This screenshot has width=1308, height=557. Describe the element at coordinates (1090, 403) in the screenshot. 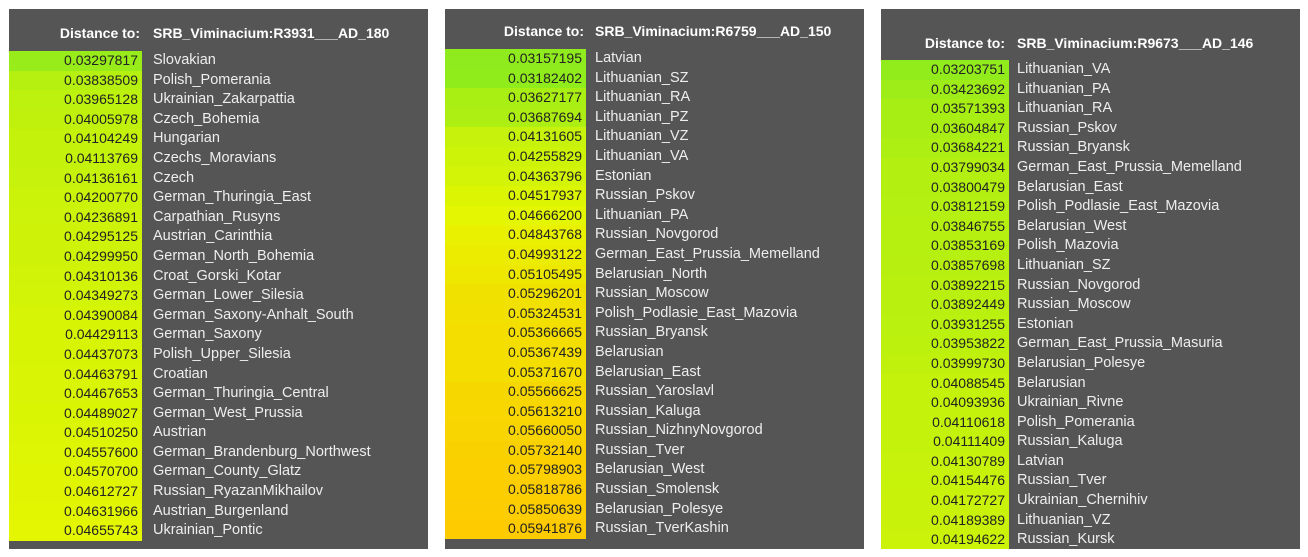

I see `list-item: 0.04093936 Ukrainian_Rivne` at that location.